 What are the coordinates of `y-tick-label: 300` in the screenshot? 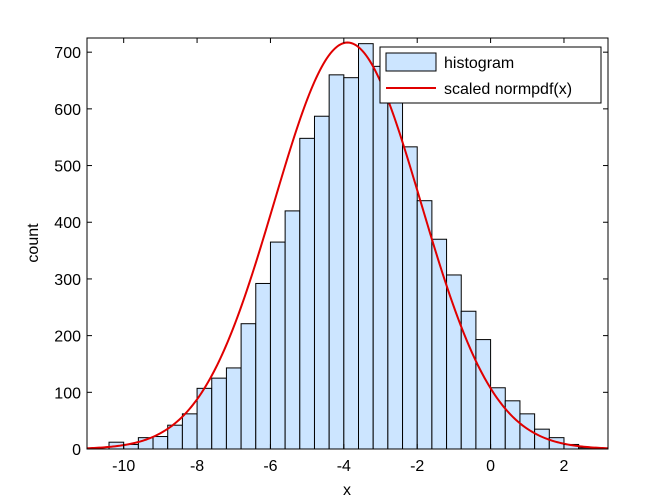 It's located at (67, 280).